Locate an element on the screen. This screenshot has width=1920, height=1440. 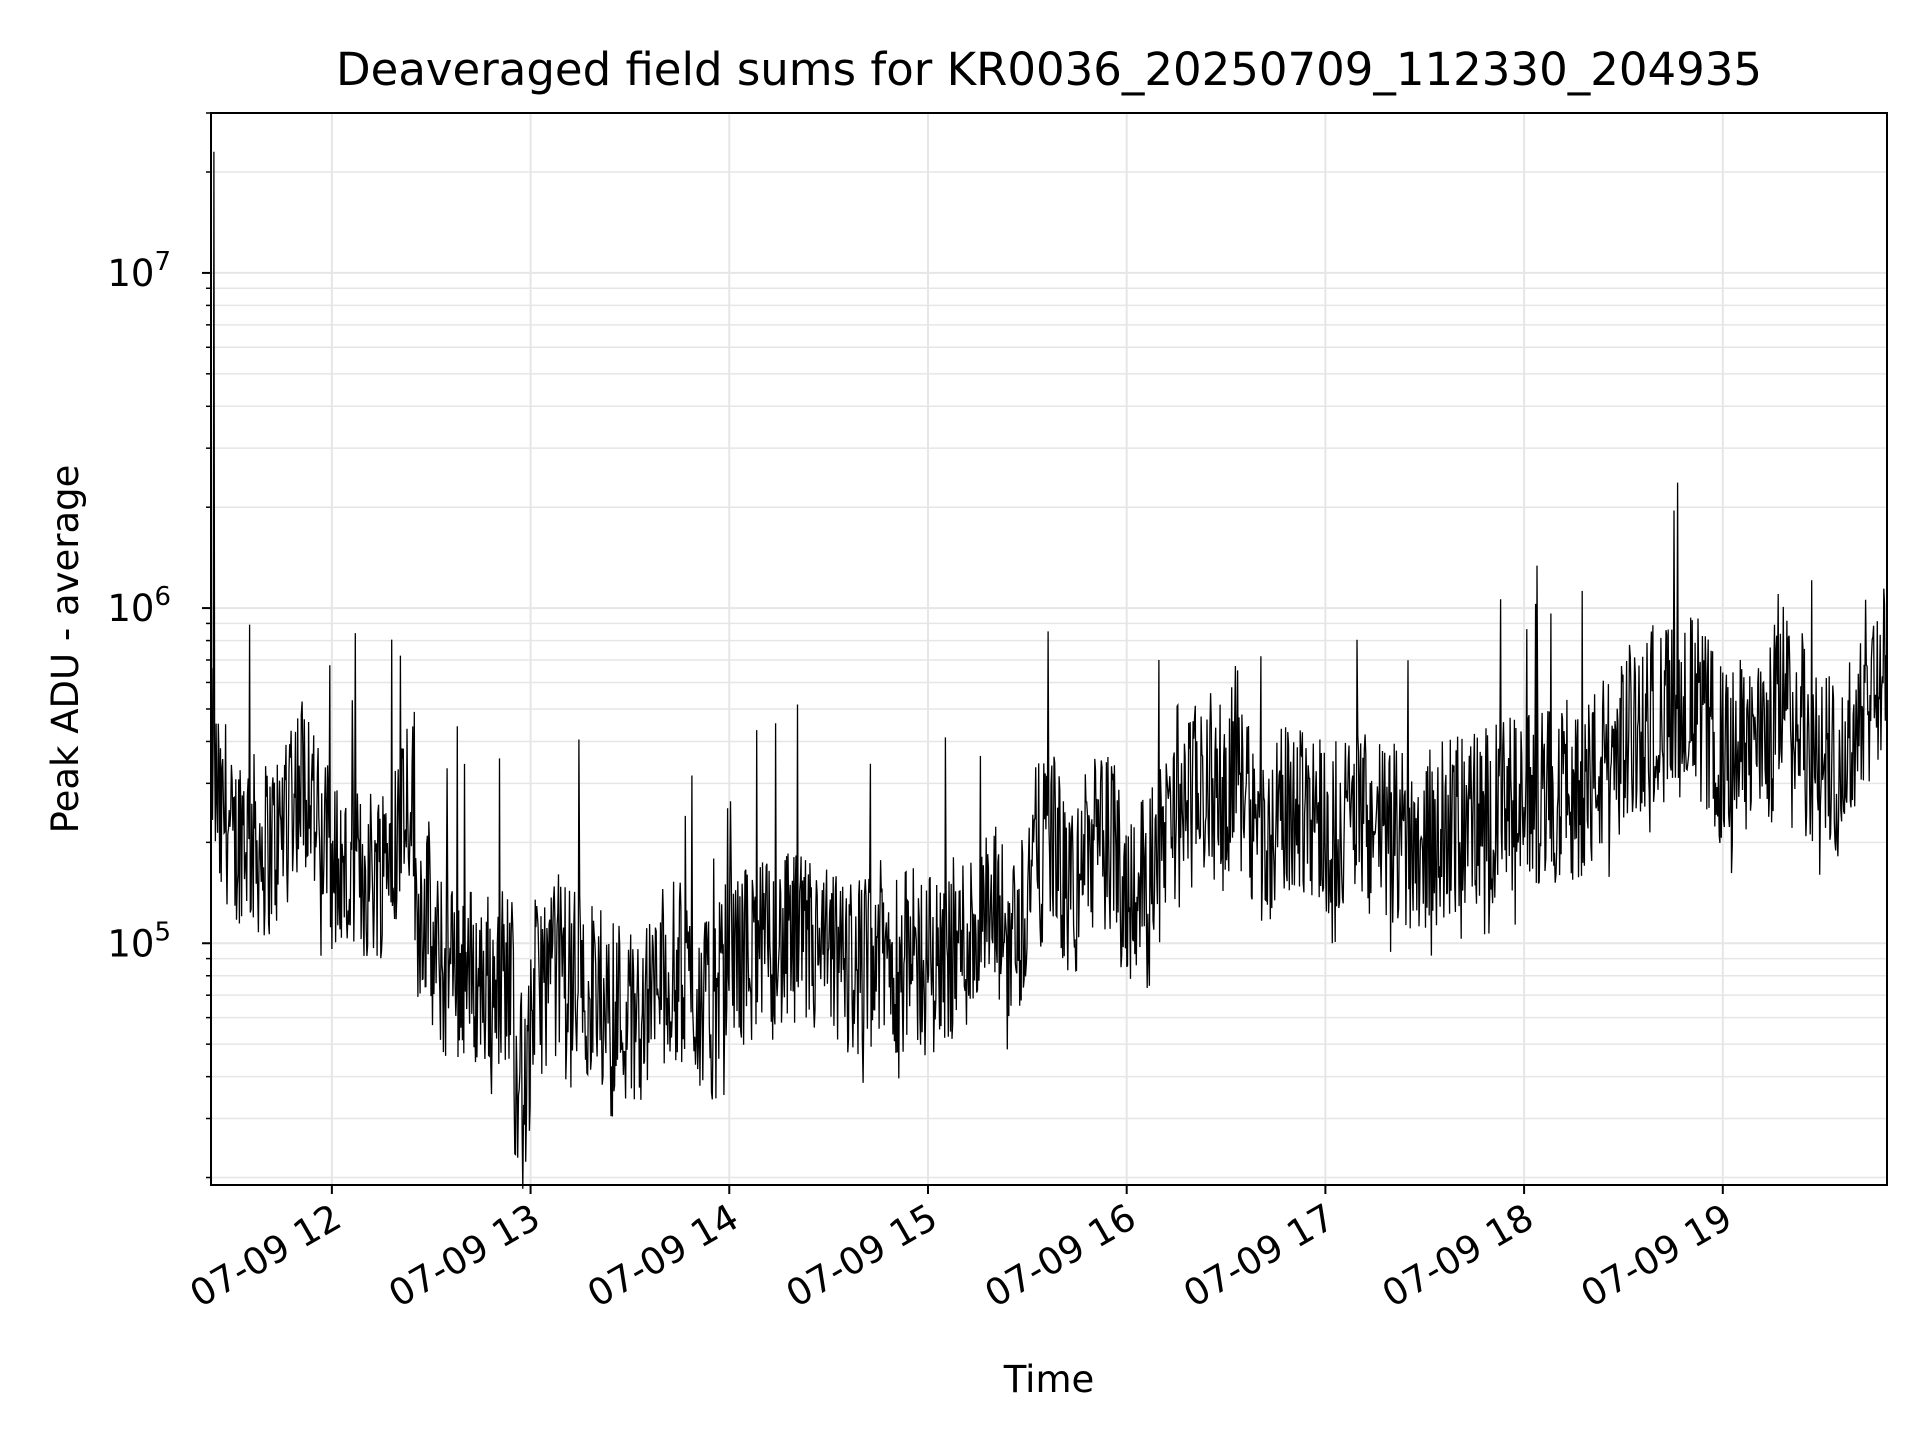
x-axis-label: Time is located at coordinates (1049, 1379).